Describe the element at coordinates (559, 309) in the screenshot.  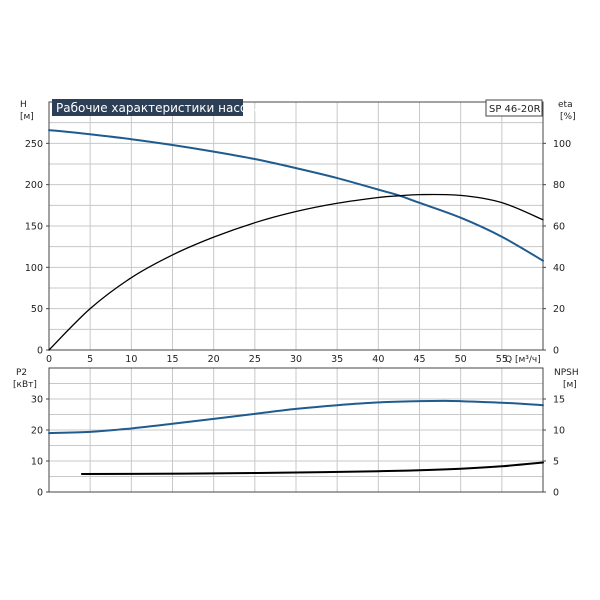
I see `top-right-tick-label: 20` at that location.